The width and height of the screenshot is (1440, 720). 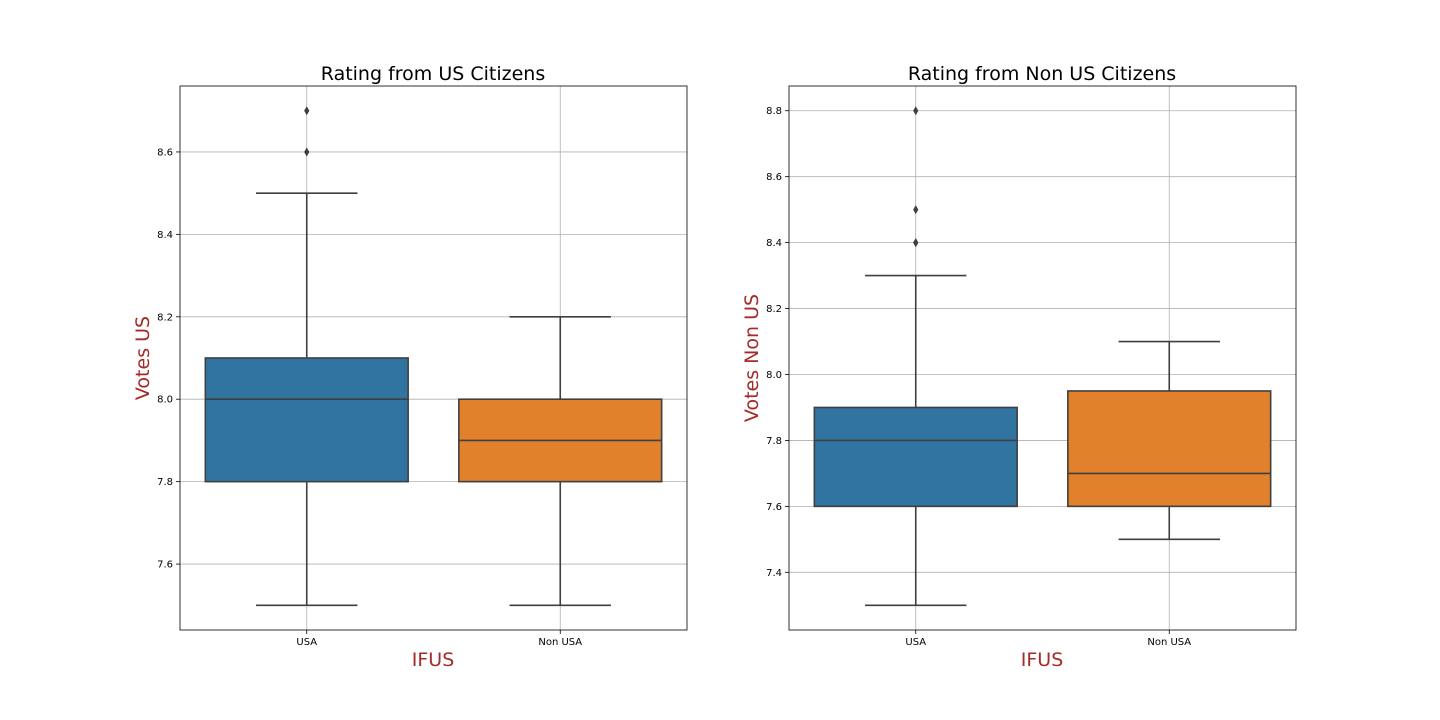 I want to click on chart-title: Rating from US Citizens, so click(x=433, y=74).